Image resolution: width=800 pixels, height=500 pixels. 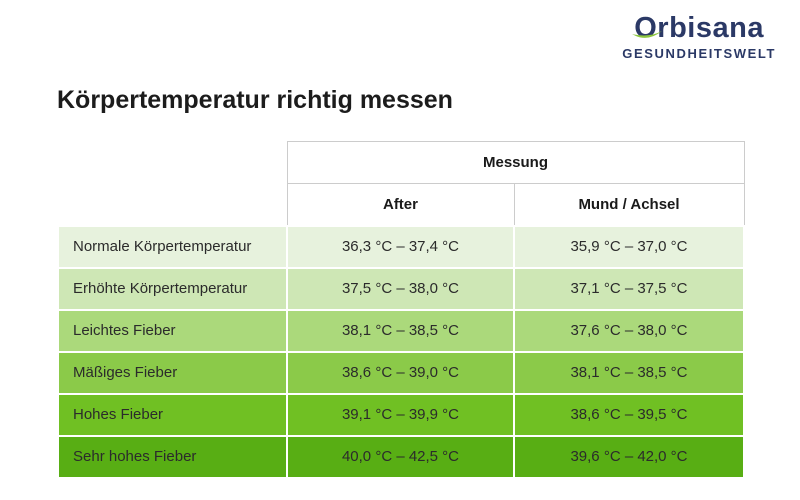 What do you see at coordinates (629, 372) in the screenshot?
I see `mund-value-cell: 38,1 °C – 38,5 °C` at bounding box center [629, 372].